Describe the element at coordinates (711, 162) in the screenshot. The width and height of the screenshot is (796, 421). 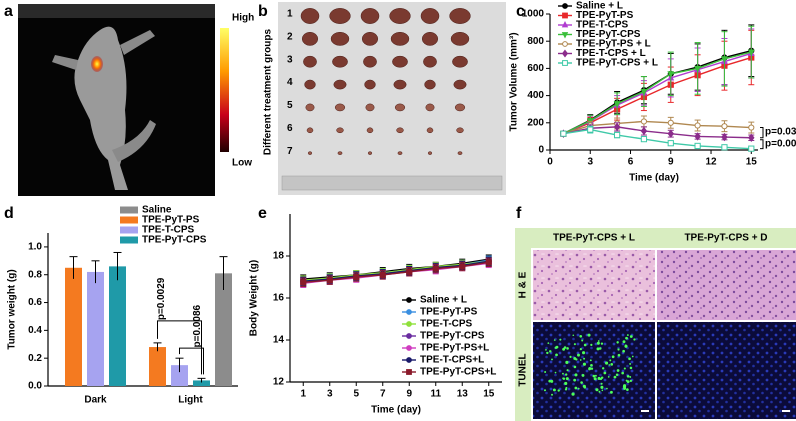
I see `x-tick-label: 12` at that location.